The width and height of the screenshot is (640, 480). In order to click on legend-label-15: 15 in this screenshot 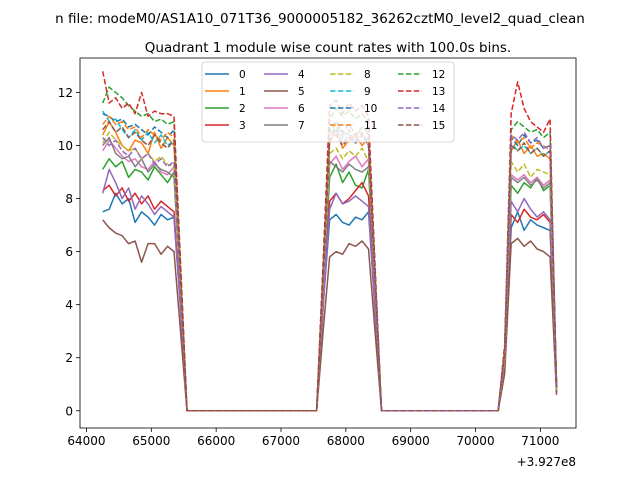, I will do `click(438, 126)`.